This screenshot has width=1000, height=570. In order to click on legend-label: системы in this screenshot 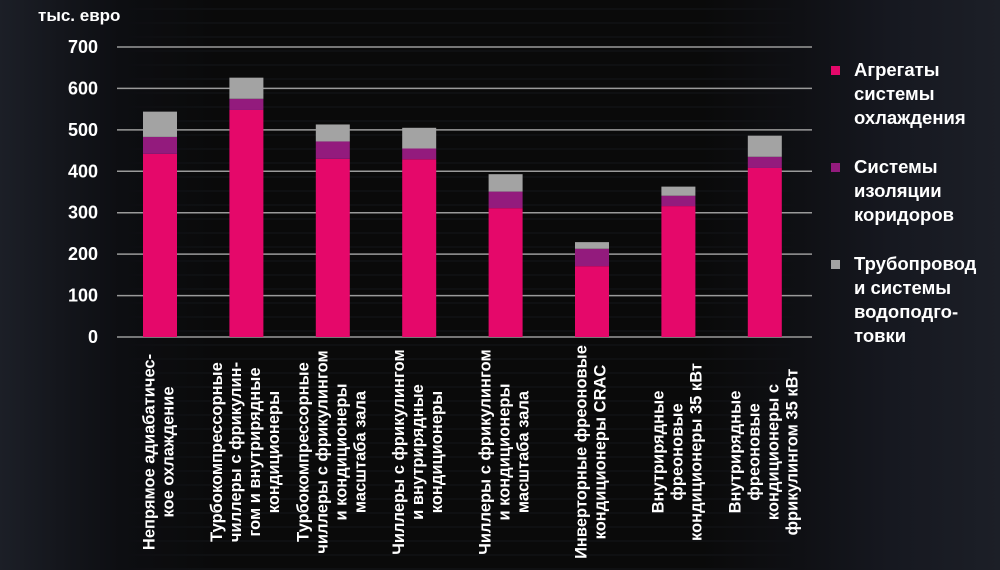, I will do `click(894, 93)`.